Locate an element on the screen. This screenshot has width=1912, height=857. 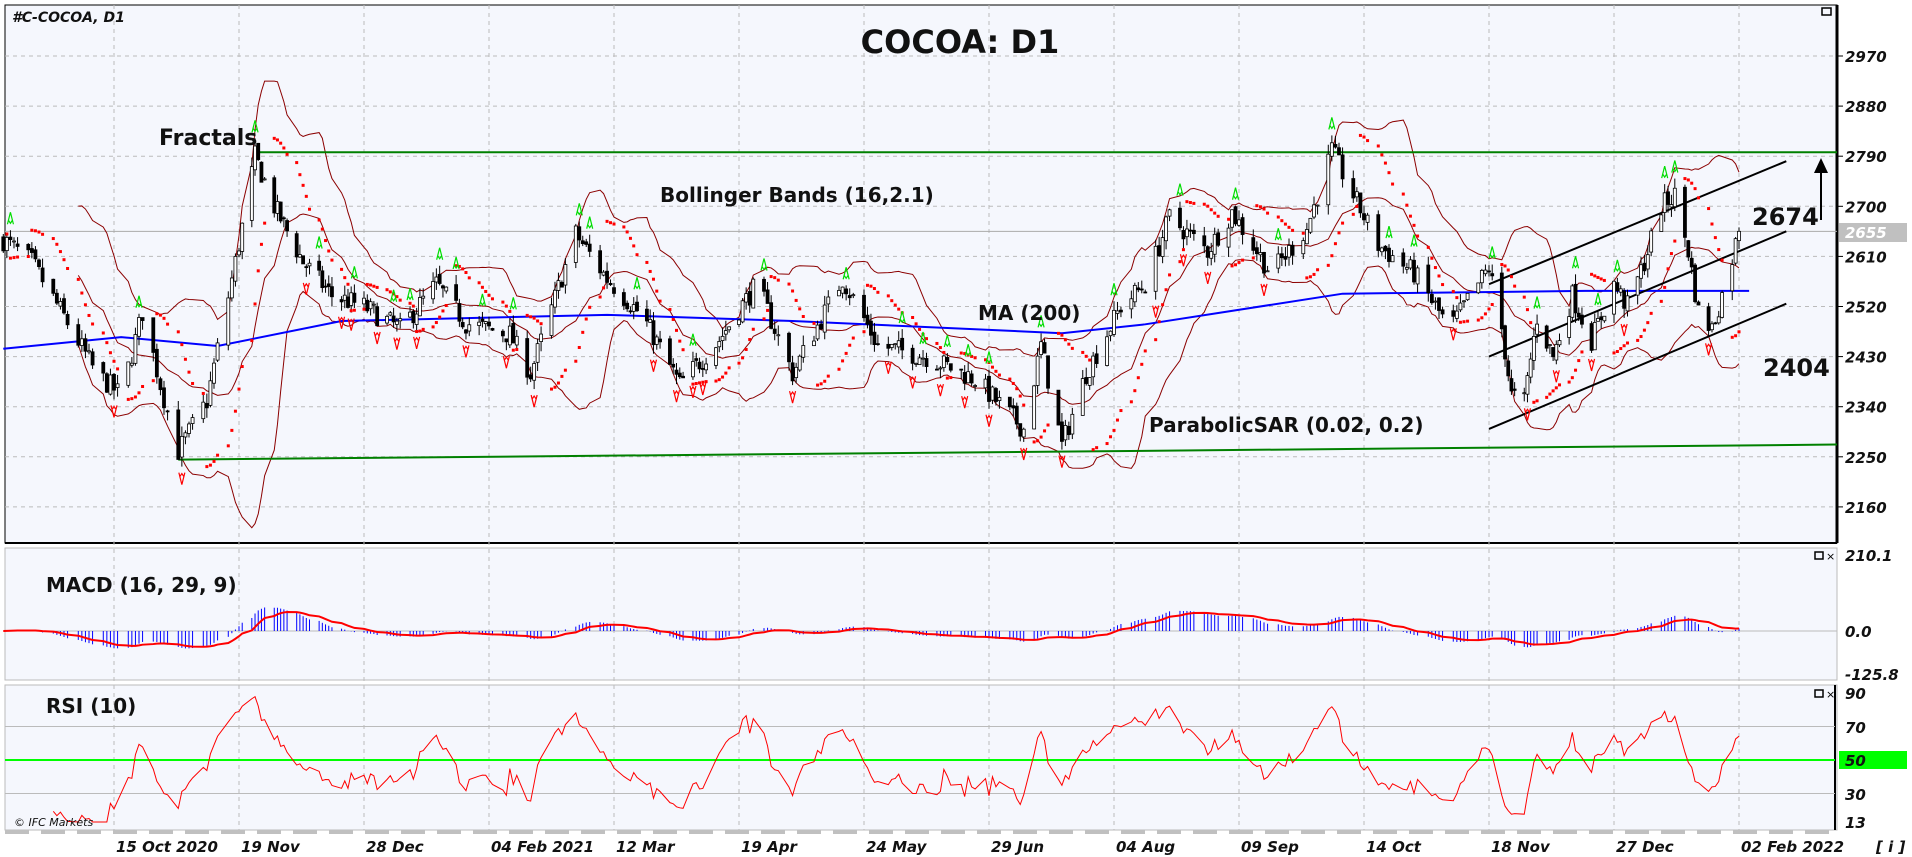
maximize-rsi-icon is located at coordinates (1819, 693).